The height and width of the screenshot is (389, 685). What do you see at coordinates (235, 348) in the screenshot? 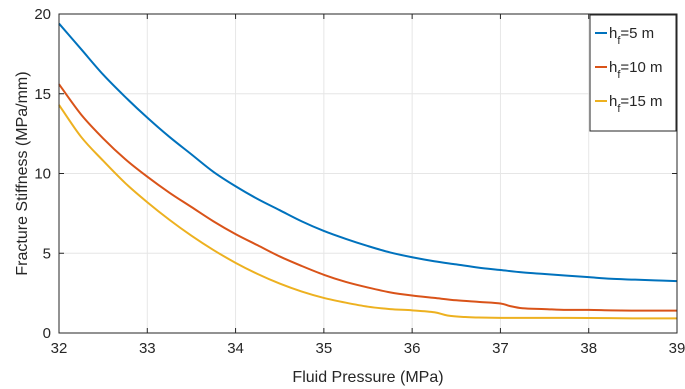
I see `x-tick-label: 34` at bounding box center [235, 348].